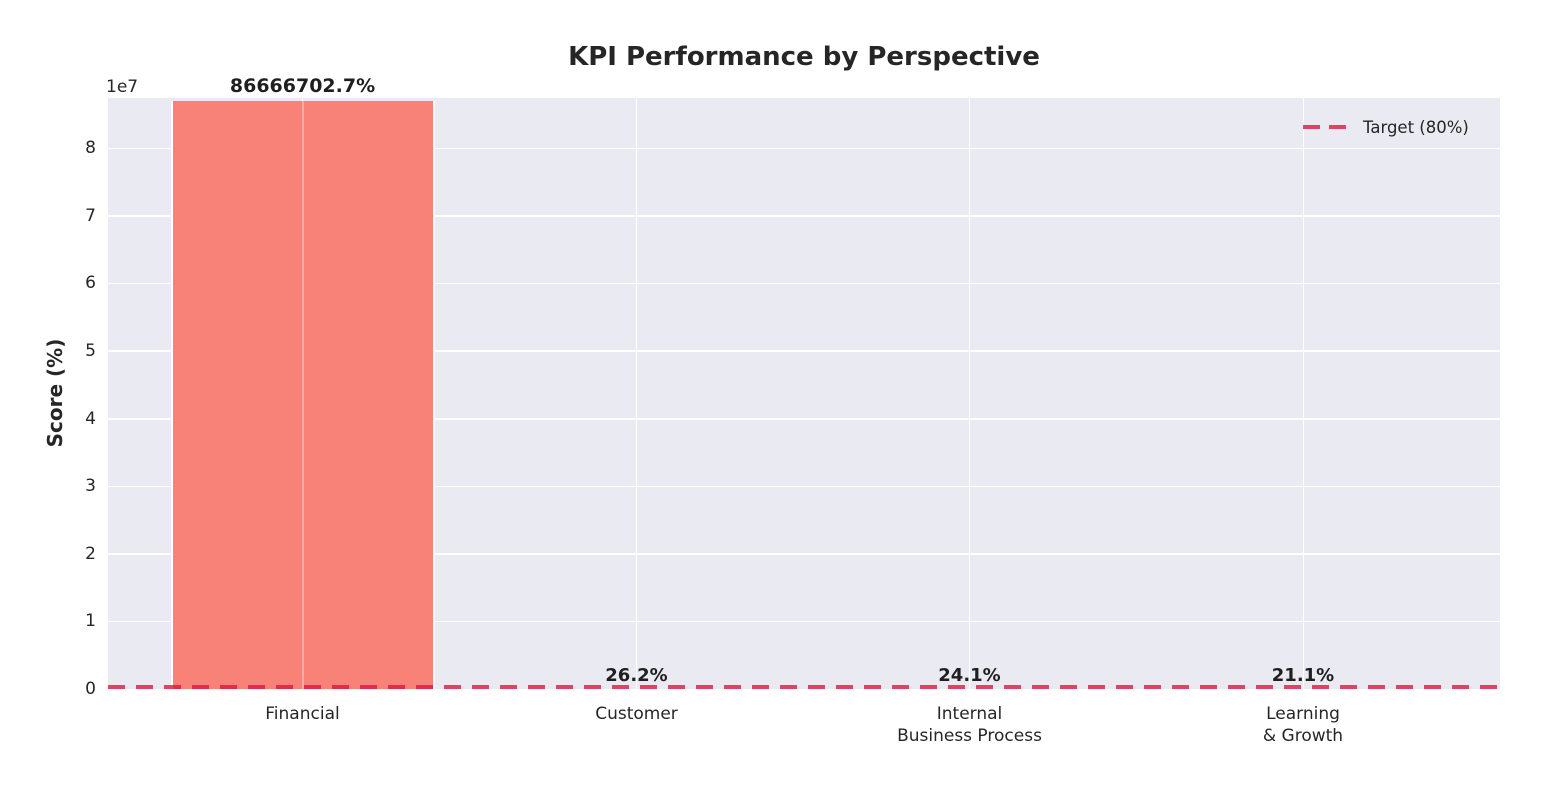 This screenshot has height=791, width=1545. Describe the element at coordinates (1416, 127) in the screenshot. I see `legend-label: Target (80%)` at that location.